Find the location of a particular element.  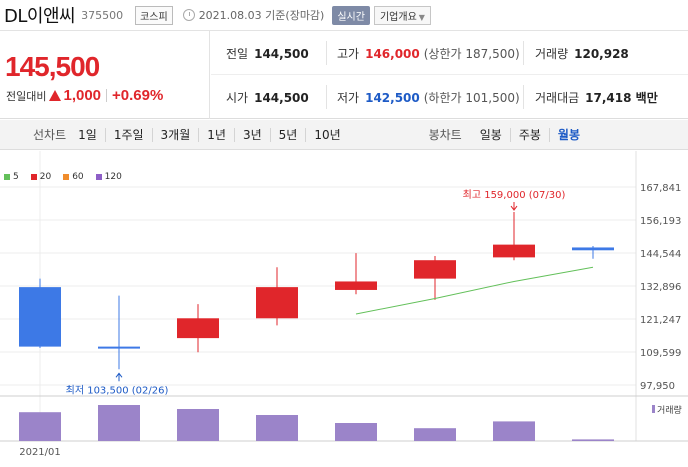

stat-sub: (상한가 187,500) is located at coordinates (471, 54).